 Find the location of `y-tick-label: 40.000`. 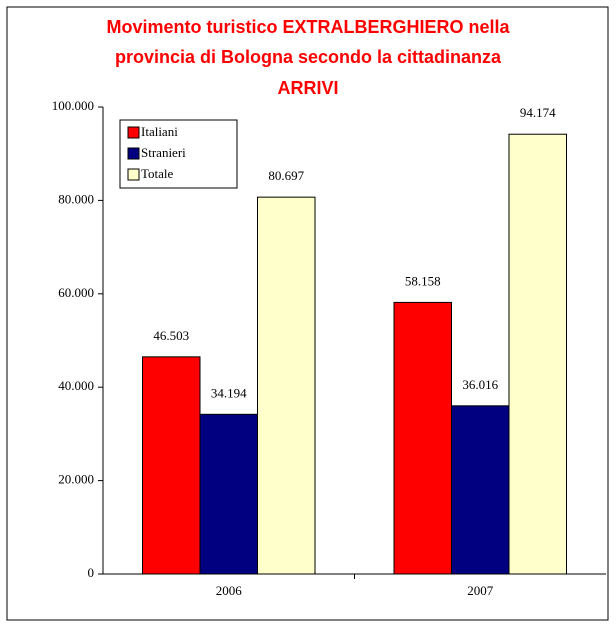

y-tick-label: 40.000 is located at coordinates (76, 385).